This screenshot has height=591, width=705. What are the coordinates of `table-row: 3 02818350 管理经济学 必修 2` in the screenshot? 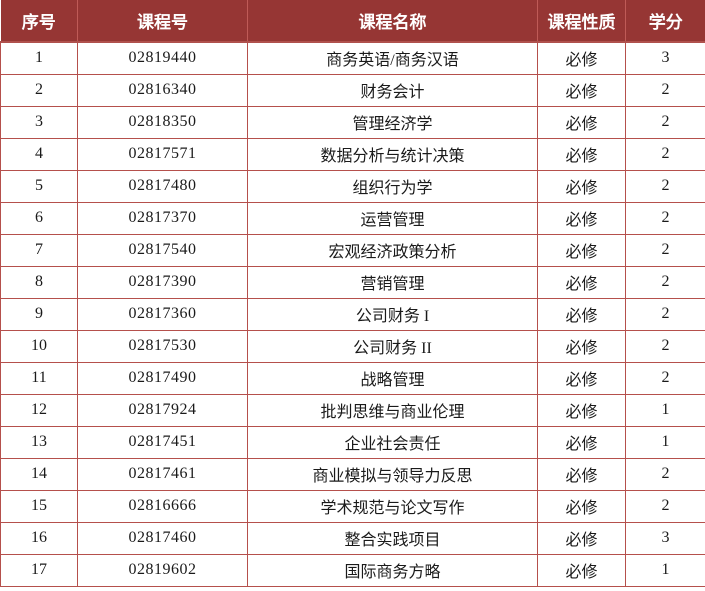 It's located at (352, 122).